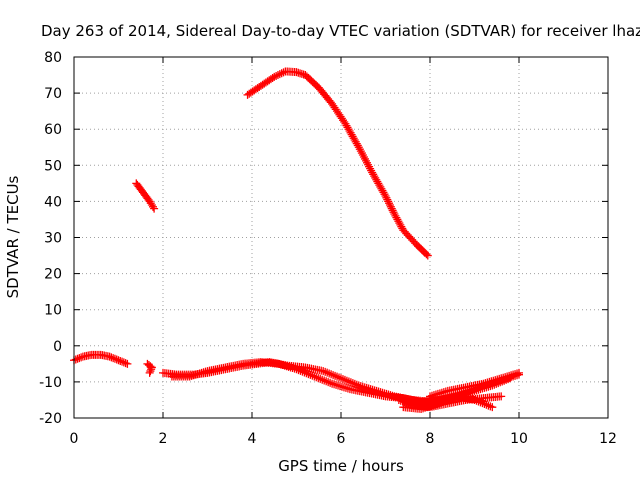  I want to click on series-early-low, so click(101, 359).